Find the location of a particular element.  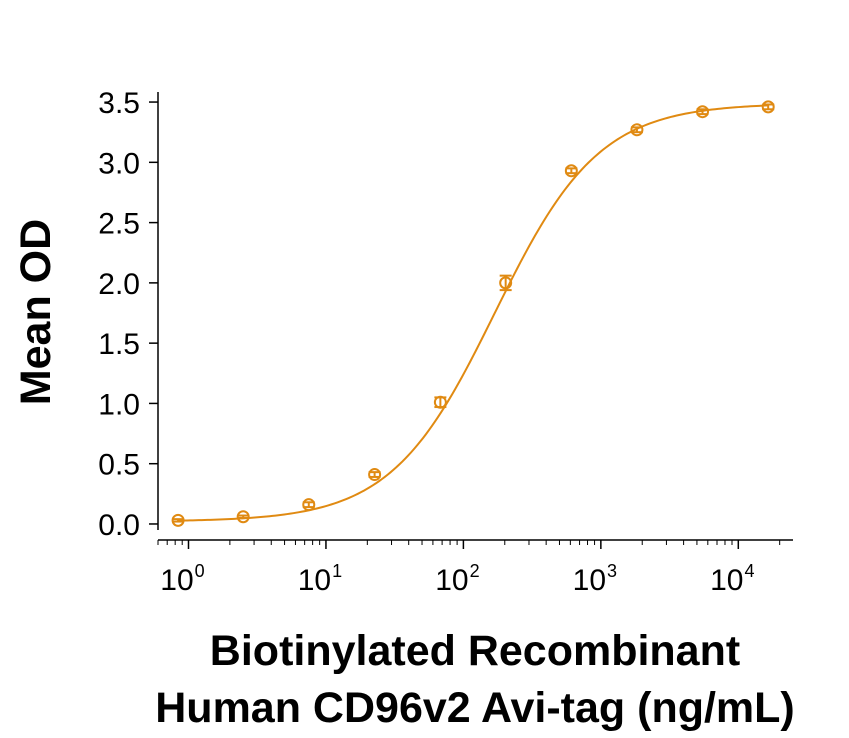

x-axis-title-line-1: Biotinylated Recombinant is located at coordinates (475, 651).